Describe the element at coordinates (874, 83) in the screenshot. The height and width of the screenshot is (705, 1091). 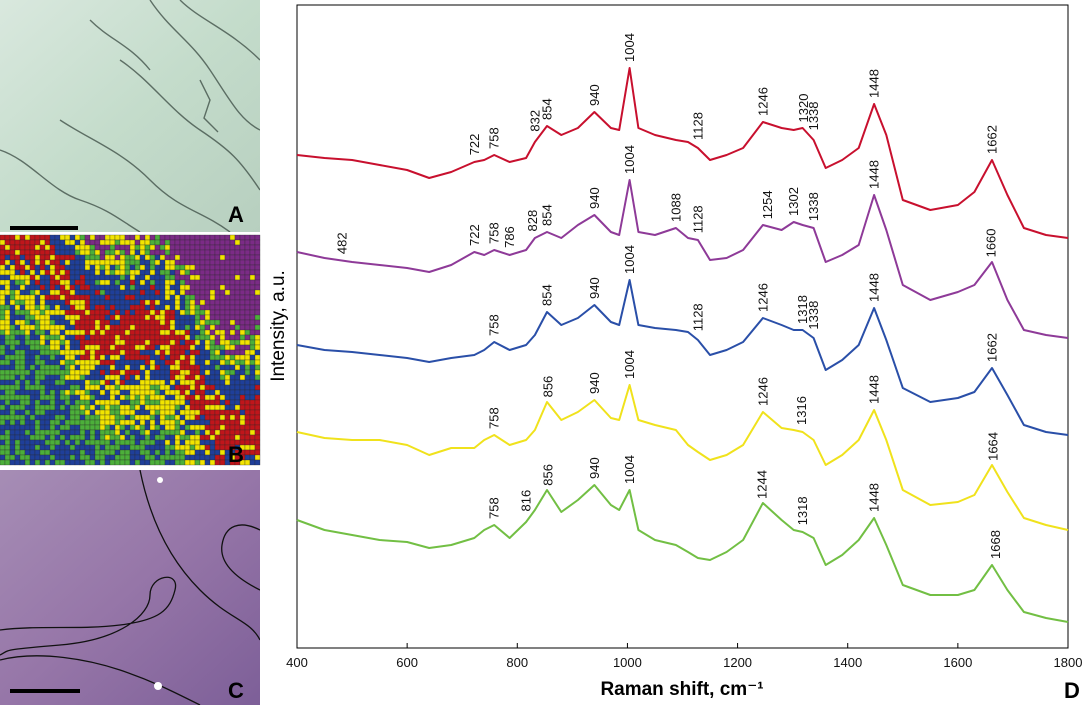
I see `peak-label: 1448` at that location.